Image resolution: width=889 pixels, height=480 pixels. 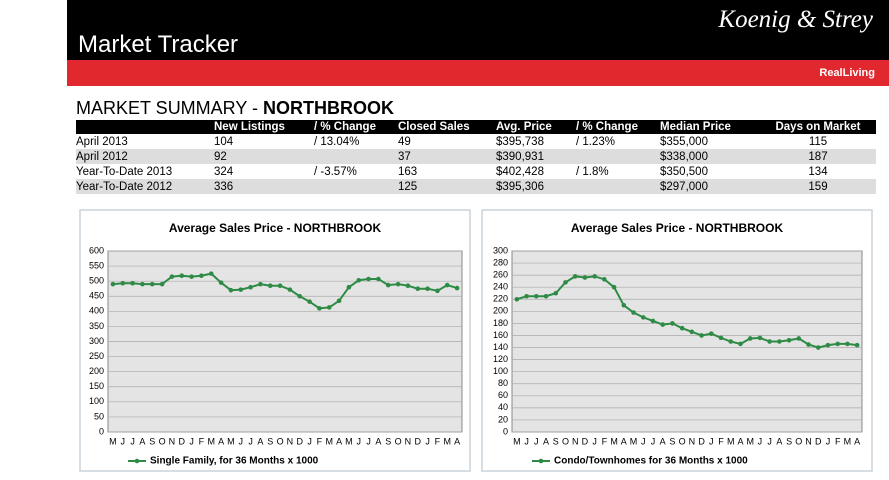 What do you see at coordinates (710, 127) in the screenshot?
I see `header-cell: Median Price` at bounding box center [710, 127].